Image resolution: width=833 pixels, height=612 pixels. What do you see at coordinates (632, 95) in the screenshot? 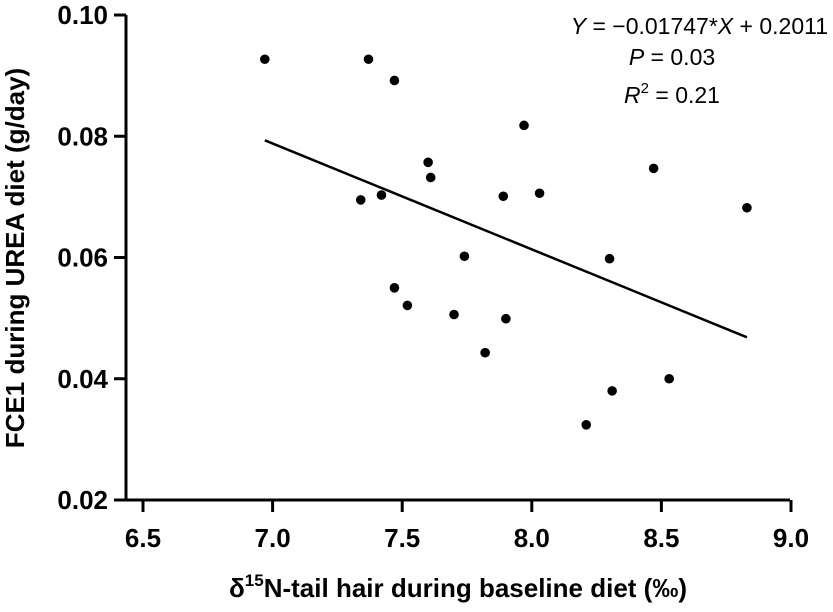
I see `r-label: R` at bounding box center [632, 95].